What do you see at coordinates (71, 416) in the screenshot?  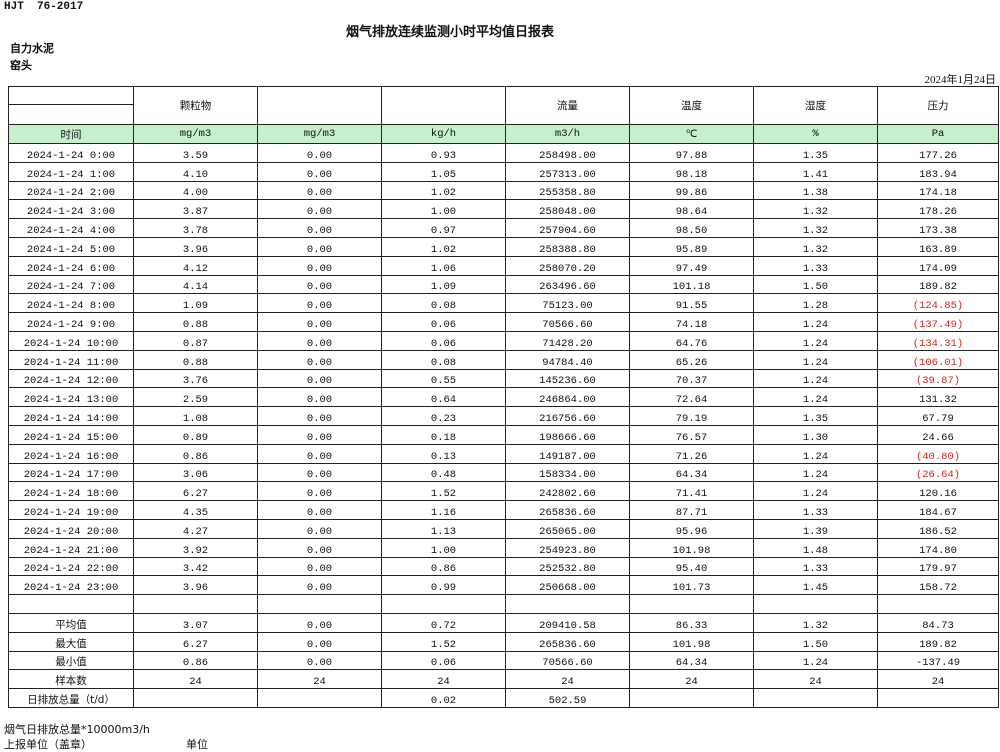 I see `table-cell: 2024-1-24 14:00` at bounding box center [71, 416].